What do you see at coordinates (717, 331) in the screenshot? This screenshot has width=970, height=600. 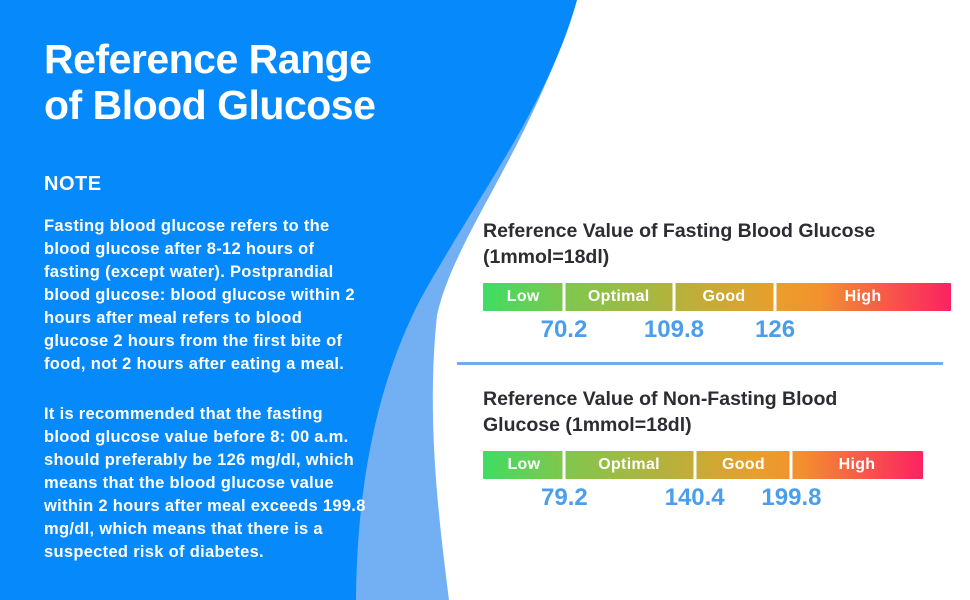 I see `fasting-threshold-values: 70.2 109.8 126` at bounding box center [717, 331].